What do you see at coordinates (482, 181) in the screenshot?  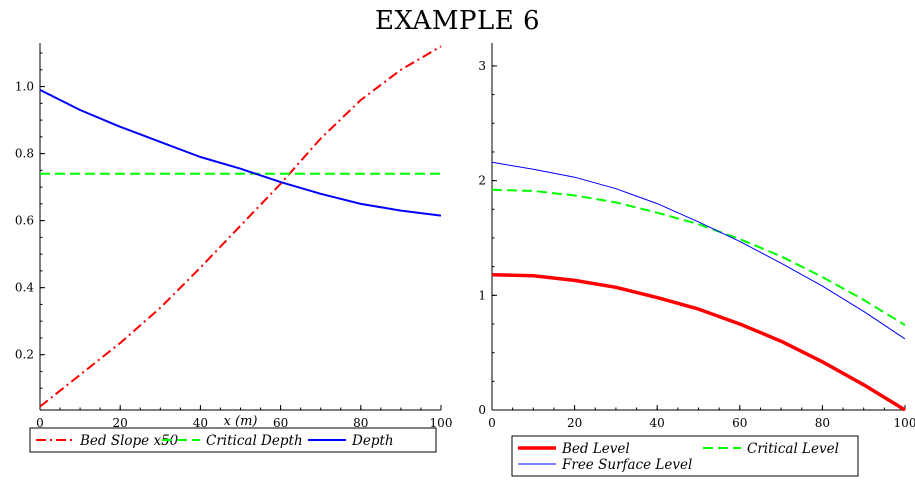 I see `y-tick-label: 2` at bounding box center [482, 181].